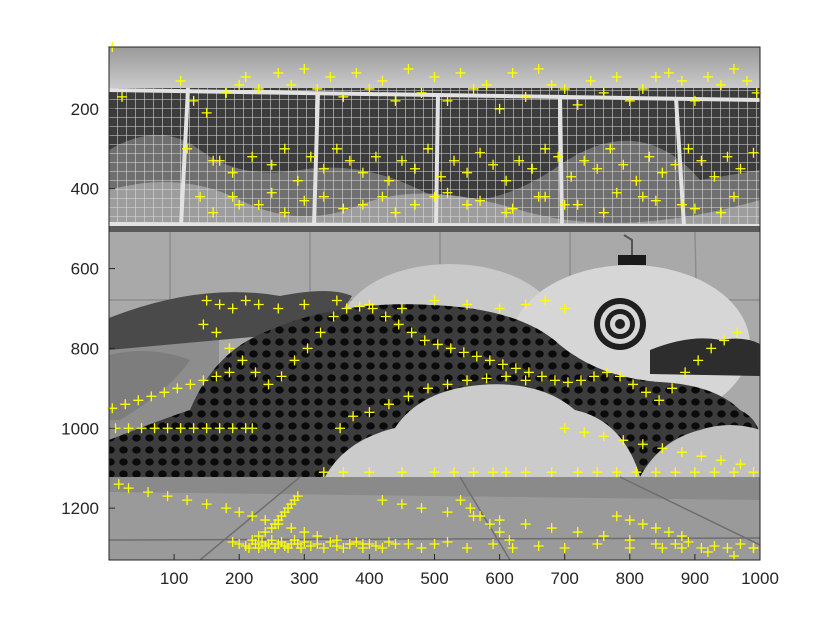 Image resolution: width=840 pixels, height=630 pixels. I want to click on x-tick-label: 200, so click(239, 578).